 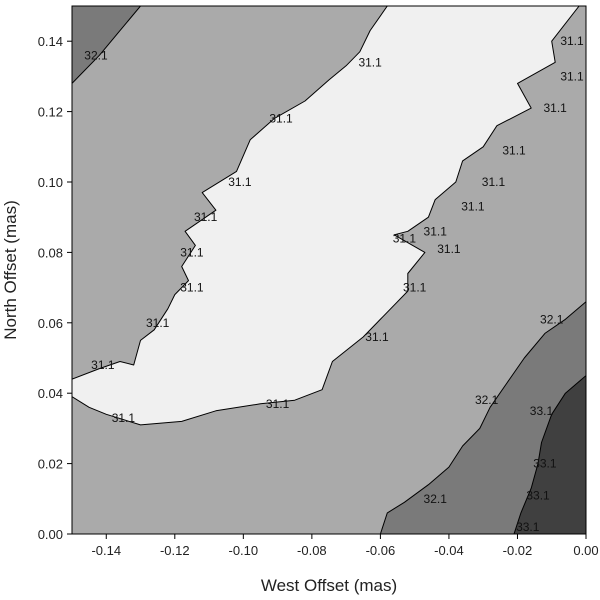 I want to click on x-axis-title: West Offset (mas), so click(x=329, y=585).